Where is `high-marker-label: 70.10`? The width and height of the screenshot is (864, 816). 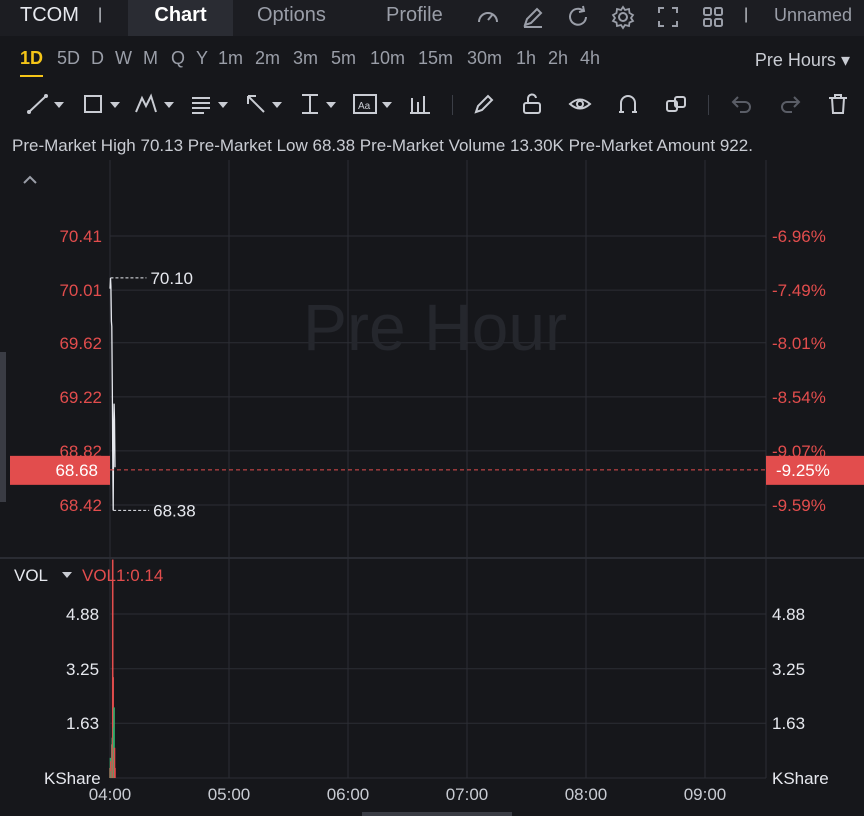
high-marker-label: 70.10 is located at coordinates (171, 278).